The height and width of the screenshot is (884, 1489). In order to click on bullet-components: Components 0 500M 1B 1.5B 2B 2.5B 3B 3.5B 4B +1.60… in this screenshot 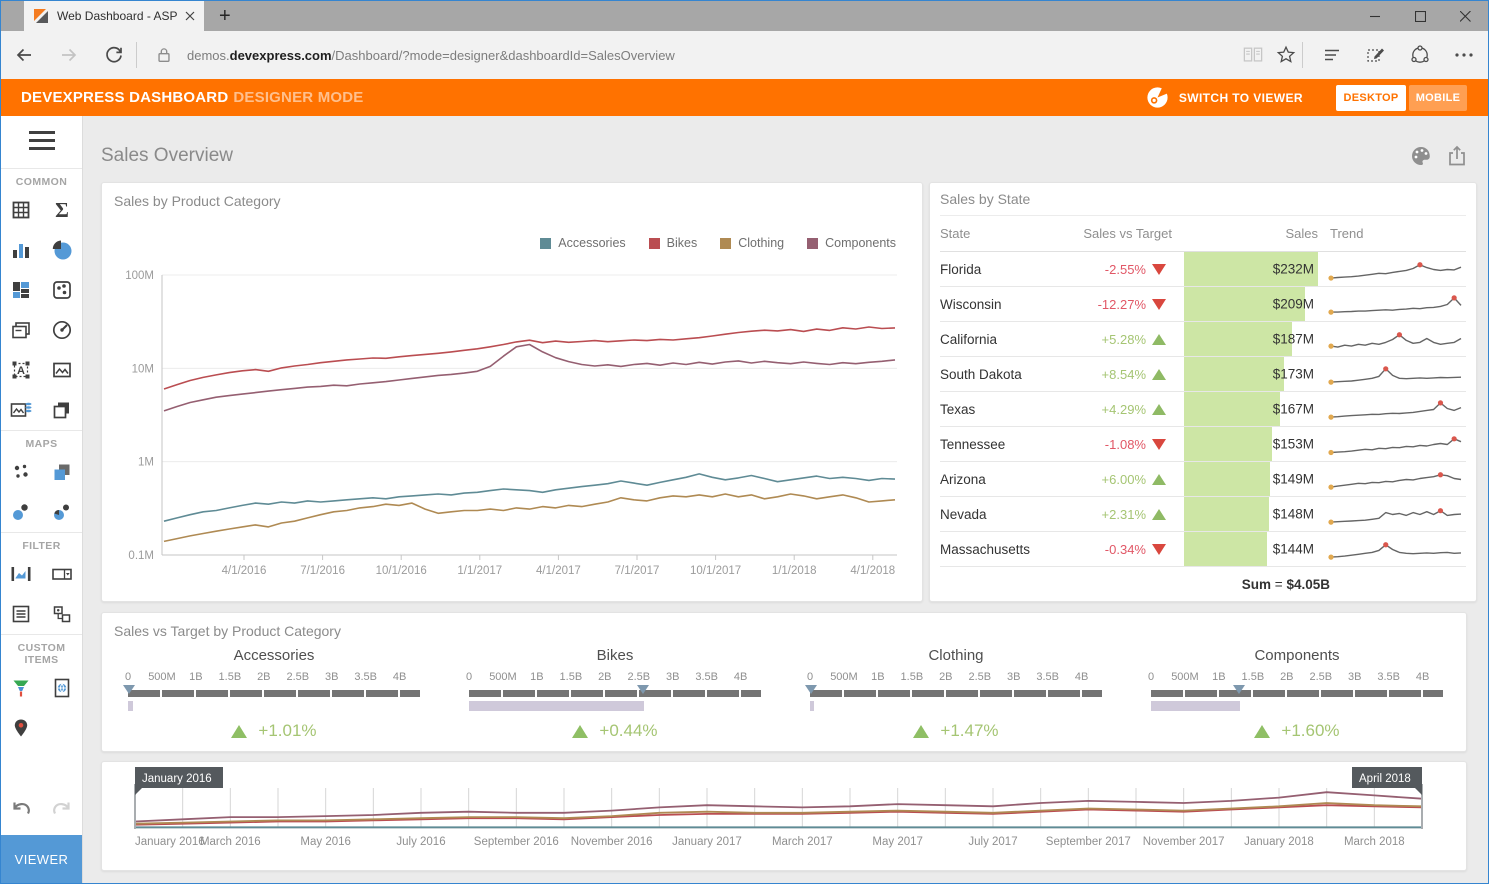, I will do `click(1295, 694)`.